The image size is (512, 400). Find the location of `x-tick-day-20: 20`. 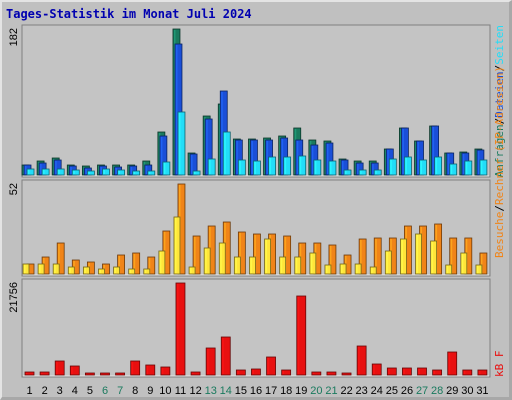

x-tick-day-20: 20 is located at coordinates (316, 391).